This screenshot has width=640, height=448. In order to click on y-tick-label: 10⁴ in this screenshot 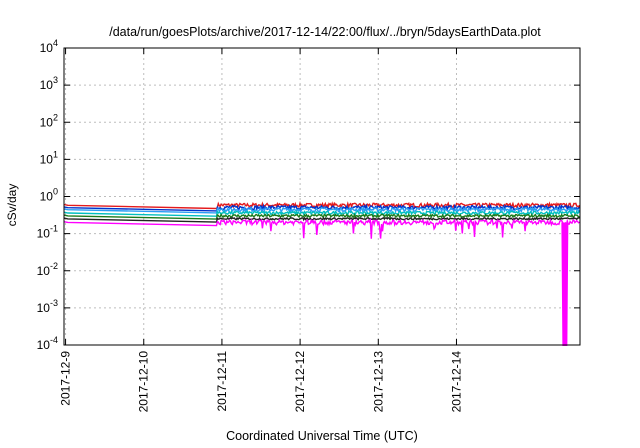, I will do `click(49, 46)`.